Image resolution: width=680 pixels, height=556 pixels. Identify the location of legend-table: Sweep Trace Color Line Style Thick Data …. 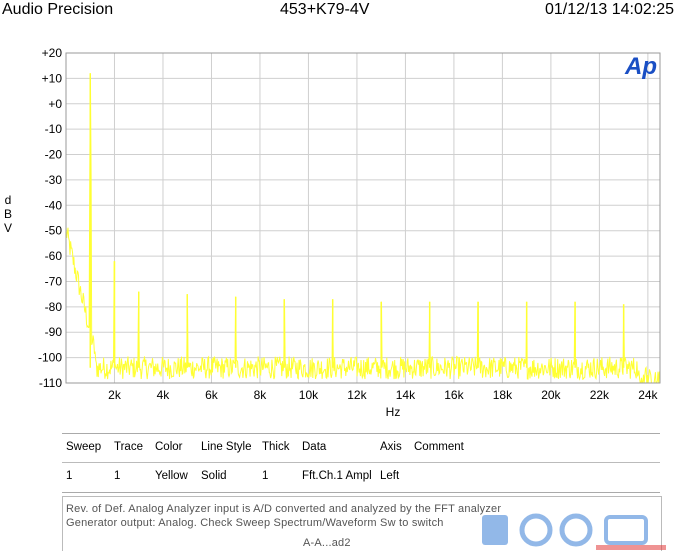
(361, 463).